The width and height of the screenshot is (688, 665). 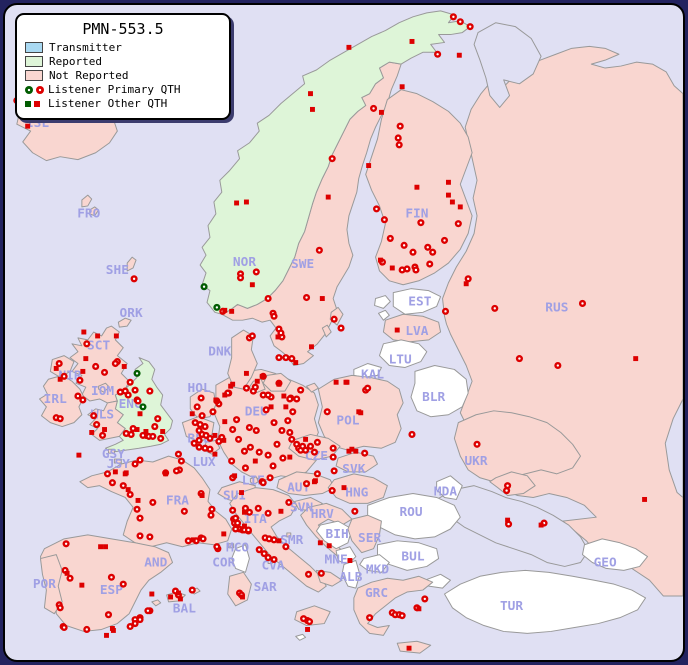 What do you see at coordinates (123, 103) in the screenshot?
I see `legend-row-other-qth: Listener Other QTH` at bounding box center [123, 103].